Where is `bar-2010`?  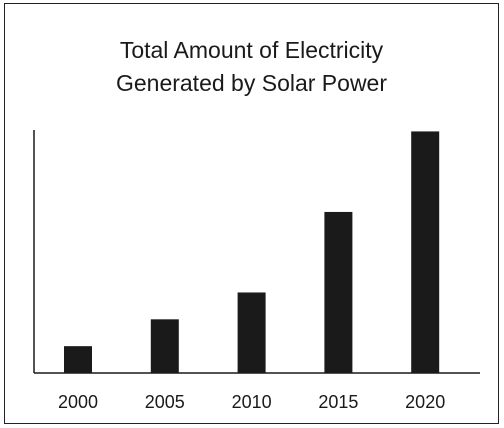
bar-2010 is located at coordinates (251, 332).